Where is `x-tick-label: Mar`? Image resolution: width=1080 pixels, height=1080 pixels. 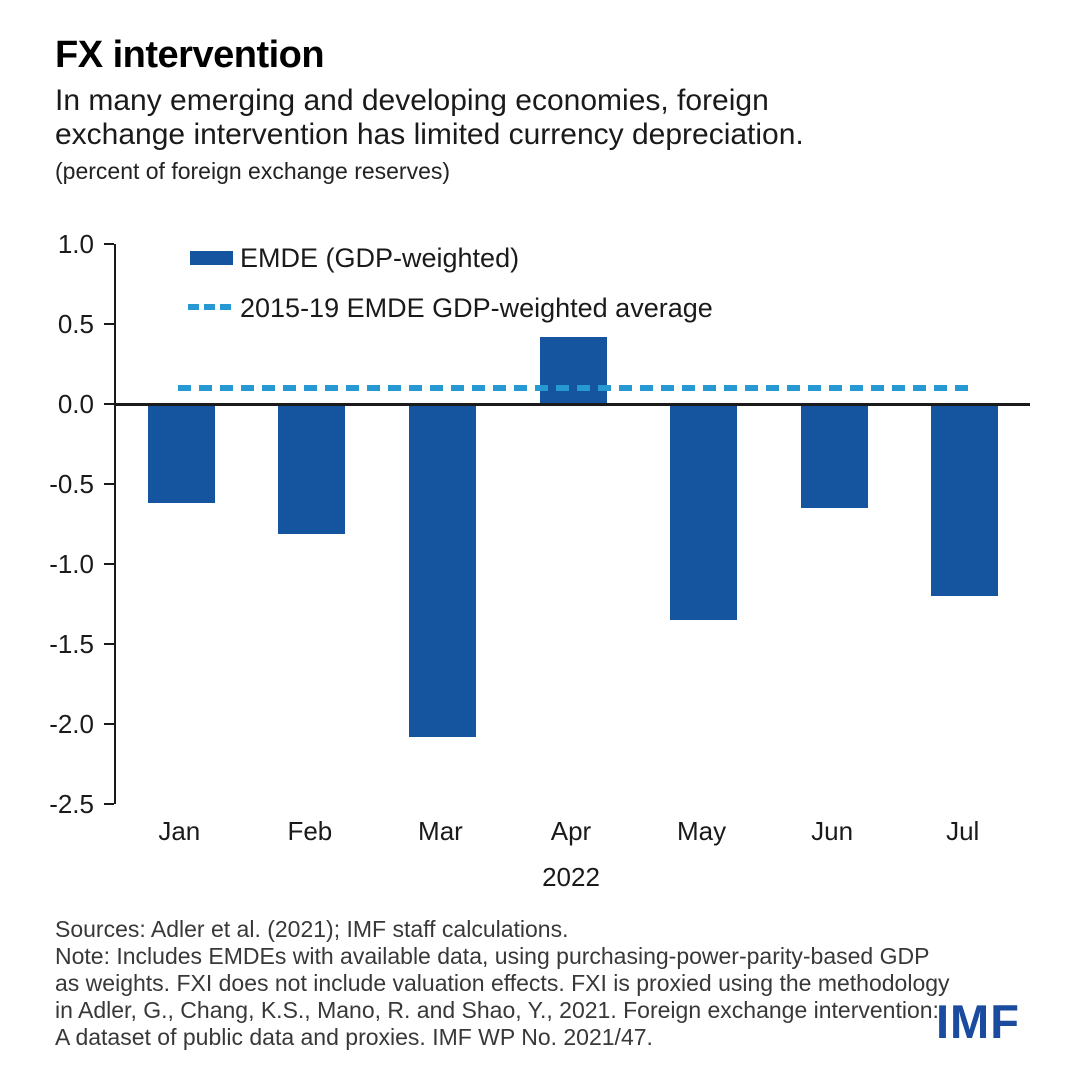
x-tick-label: Mar is located at coordinates (440, 831).